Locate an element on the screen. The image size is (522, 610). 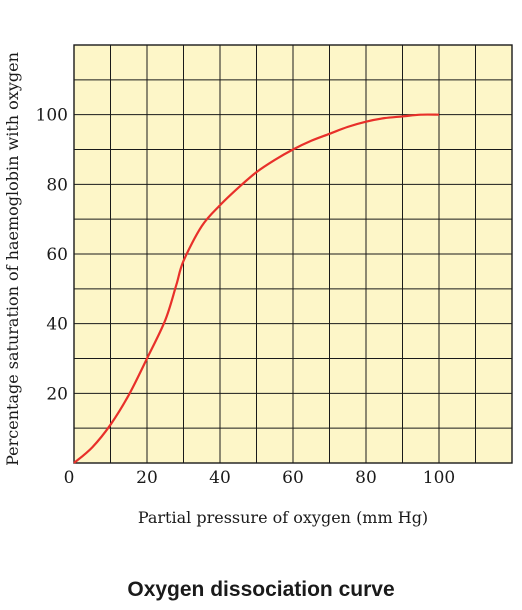
x-tick-label: 40 is located at coordinates (220, 478).